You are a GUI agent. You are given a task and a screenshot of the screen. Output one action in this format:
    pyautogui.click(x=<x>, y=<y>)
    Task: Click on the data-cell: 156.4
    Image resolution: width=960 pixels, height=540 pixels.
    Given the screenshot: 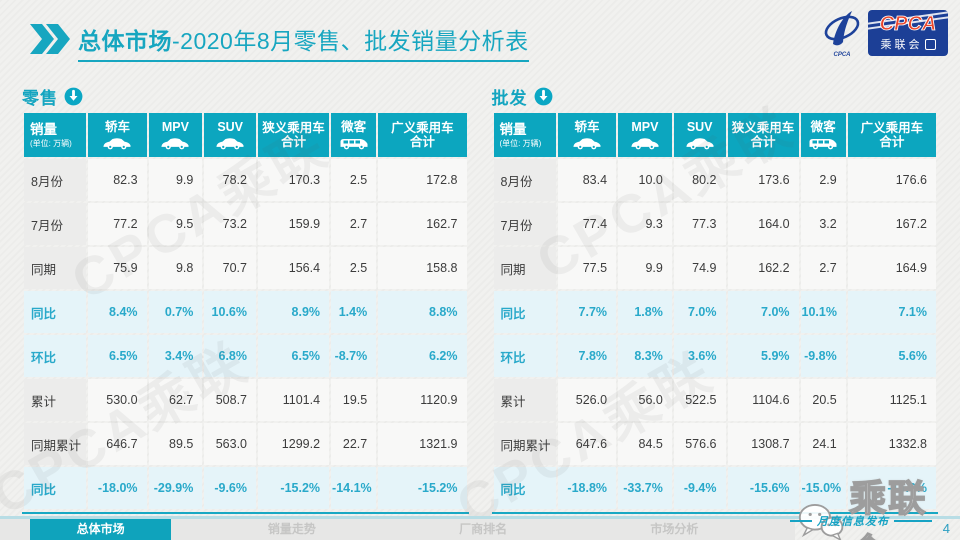 What is the action you would take?
    pyautogui.click(x=294, y=268)
    